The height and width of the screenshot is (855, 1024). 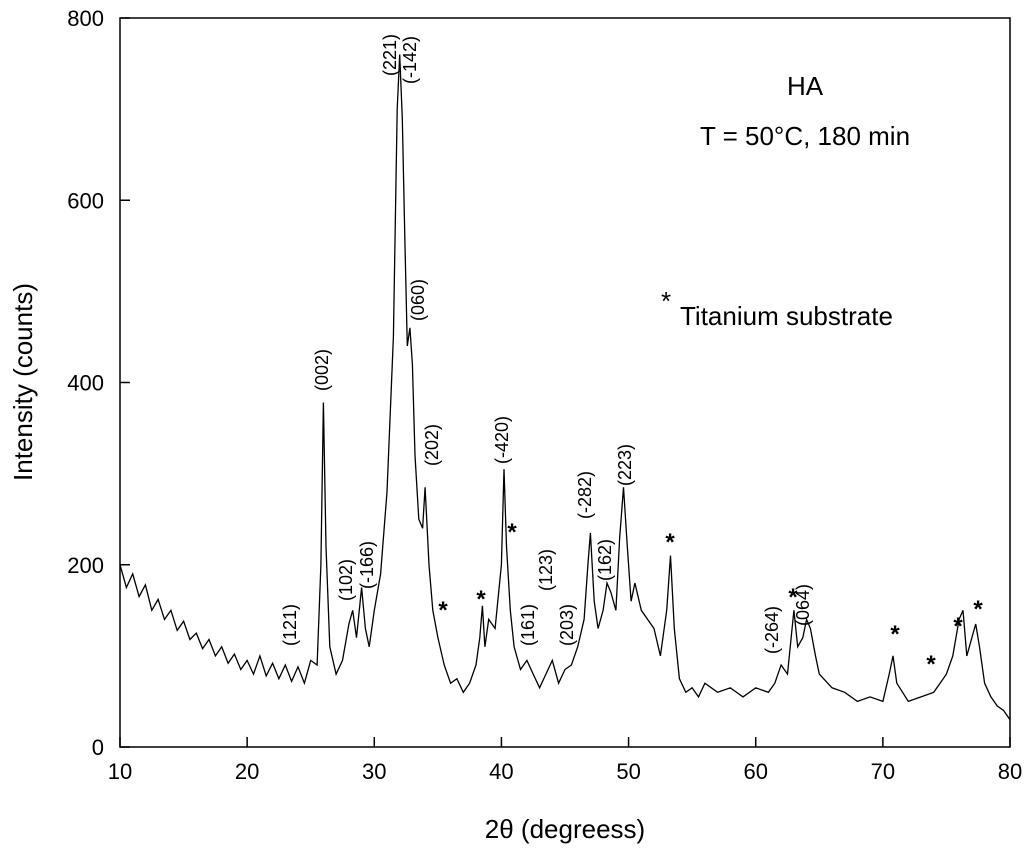 I want to click on x-tick-label: 70, so click(x=883, y=771).